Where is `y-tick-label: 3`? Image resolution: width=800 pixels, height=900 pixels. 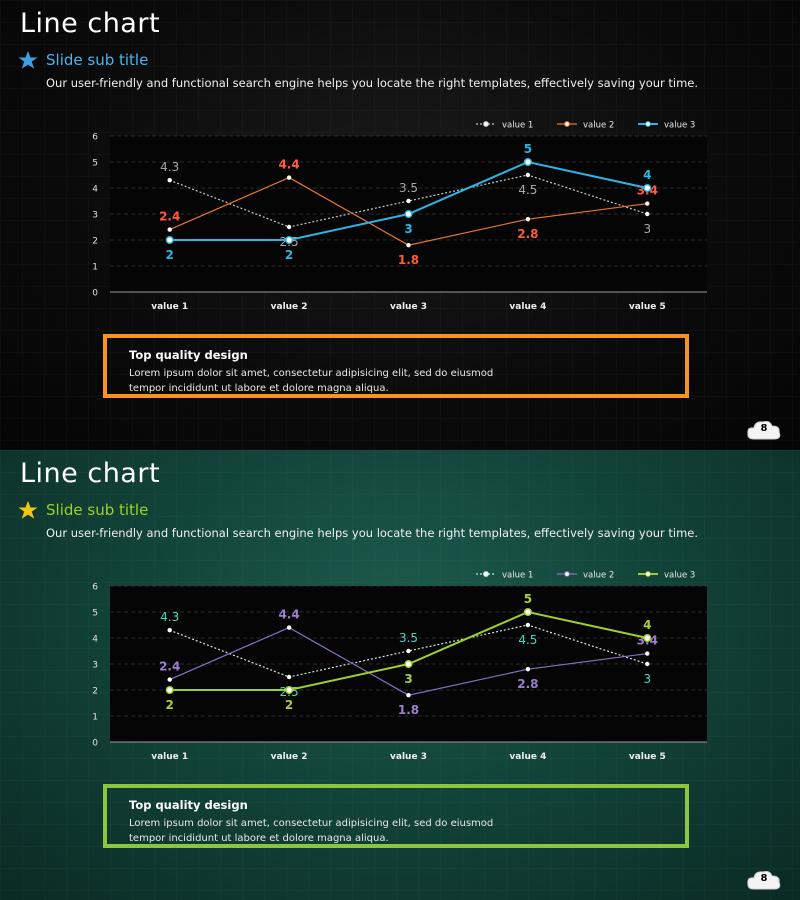 y-tick-label: 3 is located at coordinates (95, 216).